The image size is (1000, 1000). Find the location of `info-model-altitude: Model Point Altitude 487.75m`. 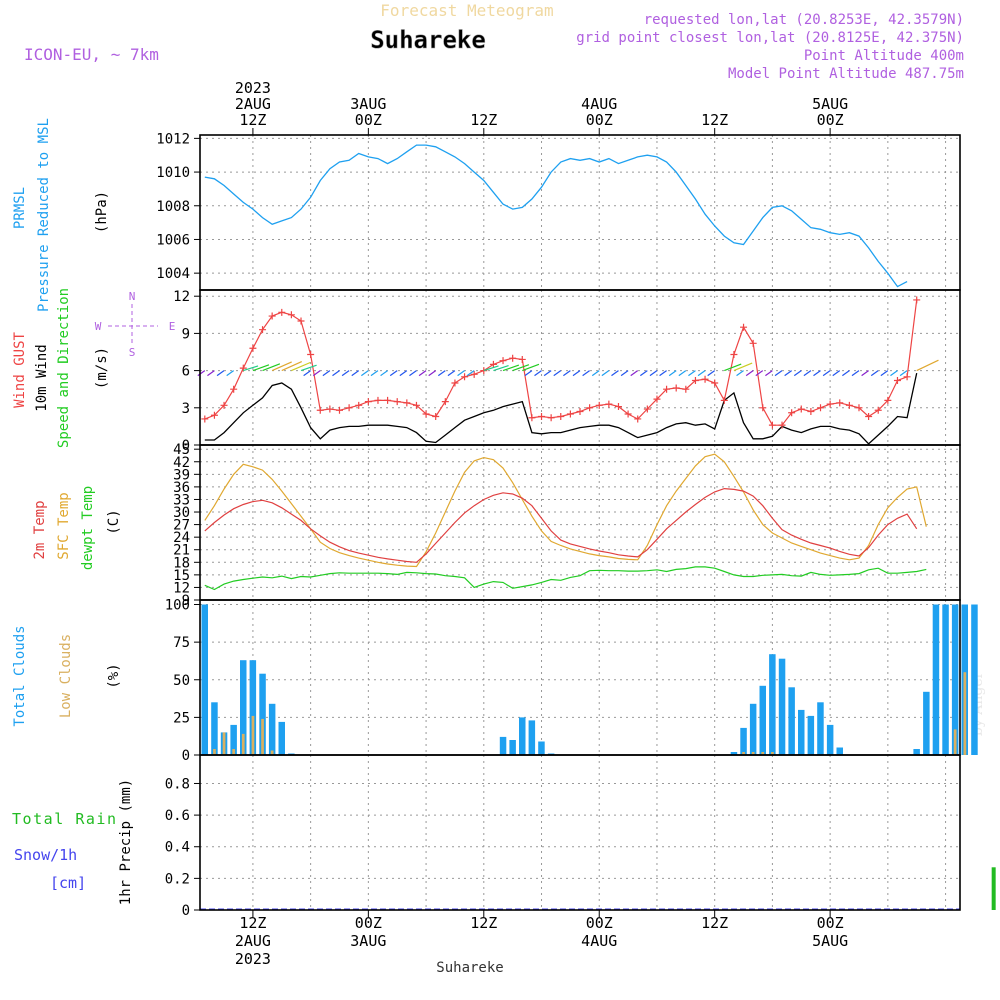

info-model-altitude: Model Point Altitude 487.75m is located at coordinates (846, 74).